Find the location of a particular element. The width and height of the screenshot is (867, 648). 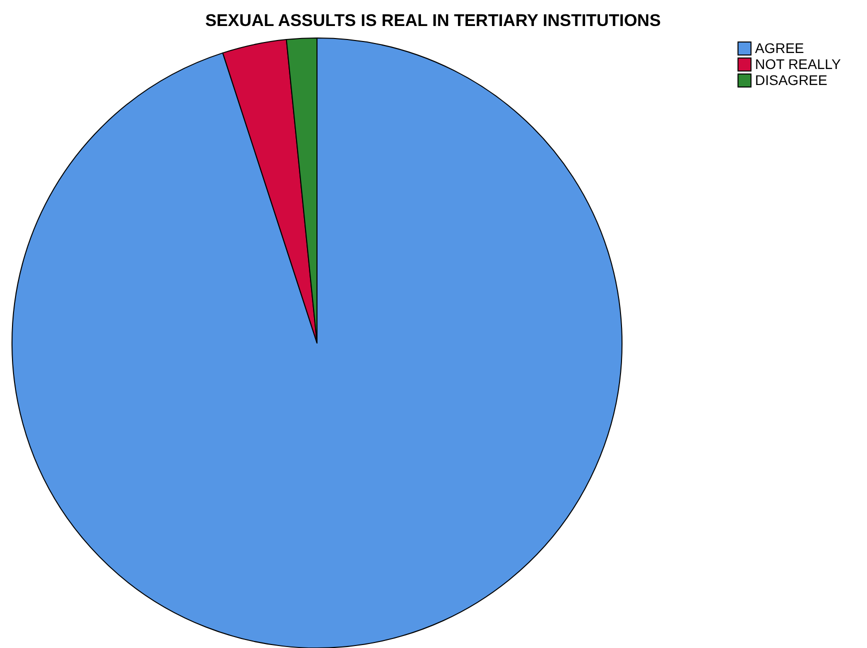

legend-label: AGREE is located at coordinates (779, 48).